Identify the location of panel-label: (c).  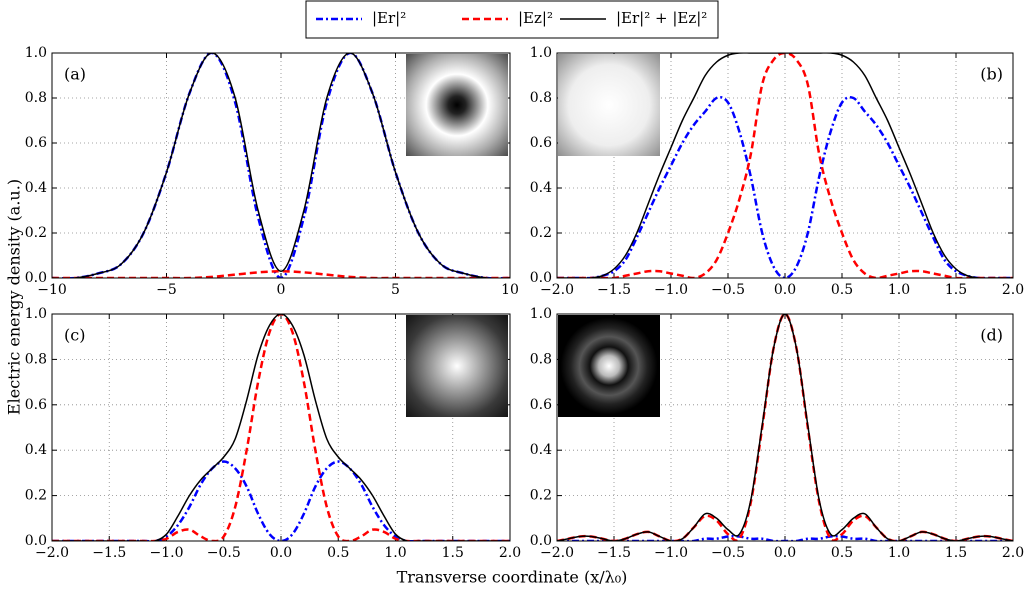
(74, 335).